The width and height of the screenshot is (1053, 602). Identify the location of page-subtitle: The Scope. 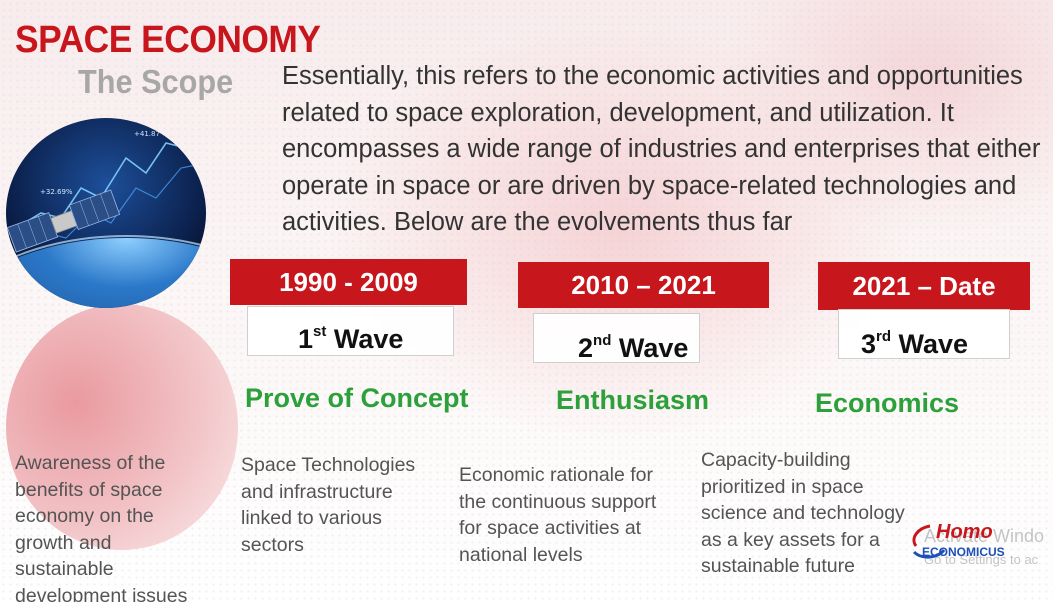
(156, 81).